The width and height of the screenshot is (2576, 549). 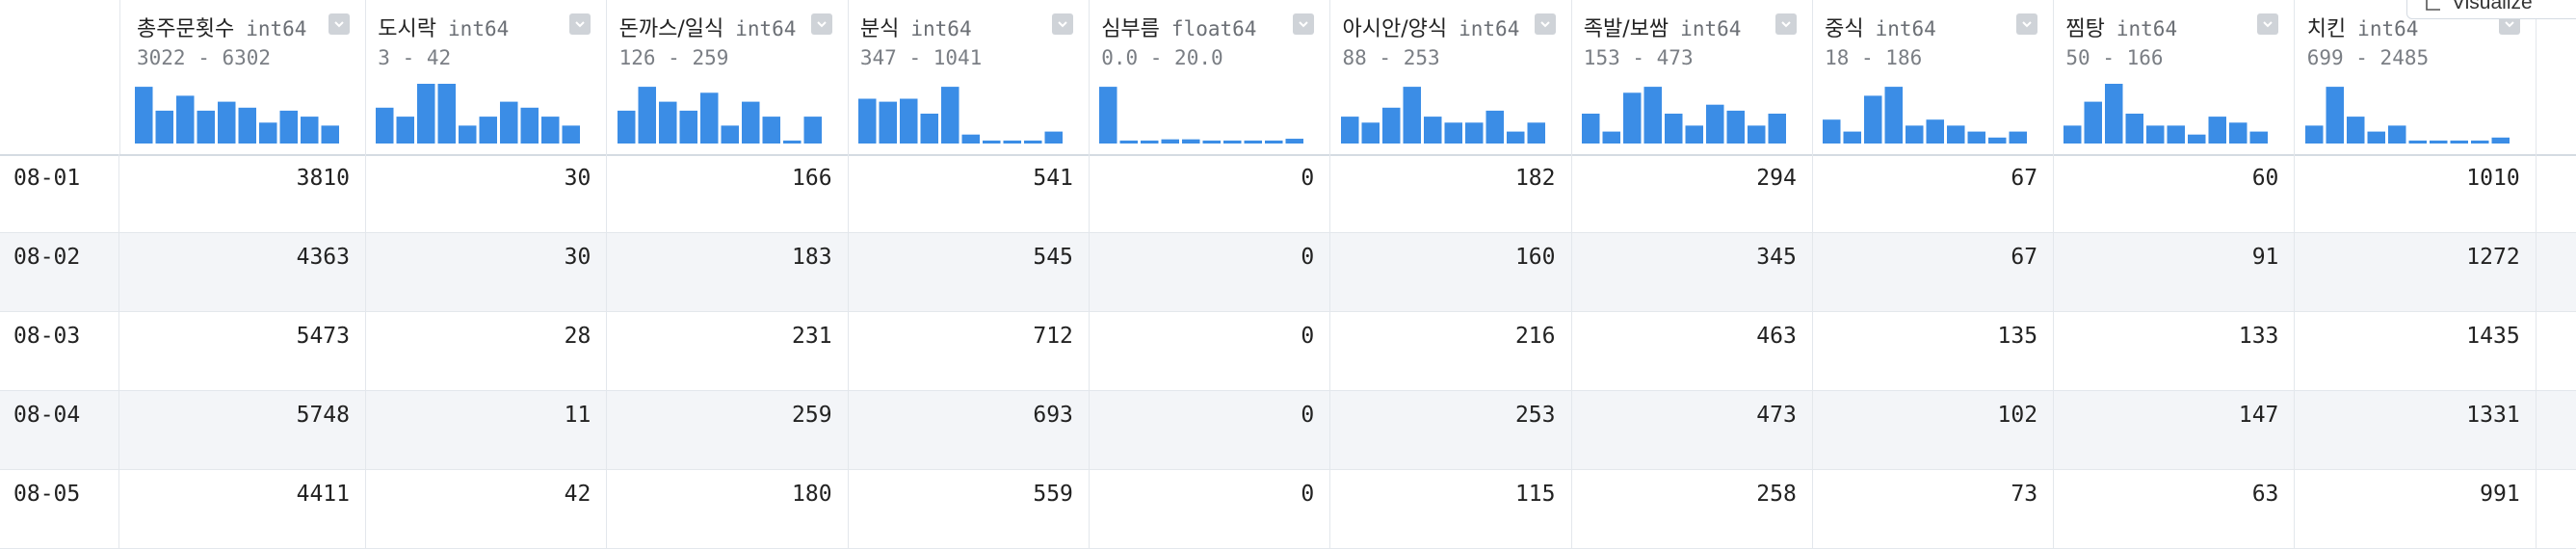 I want to click on table-cell: 345, so click(x=1690, y=272).